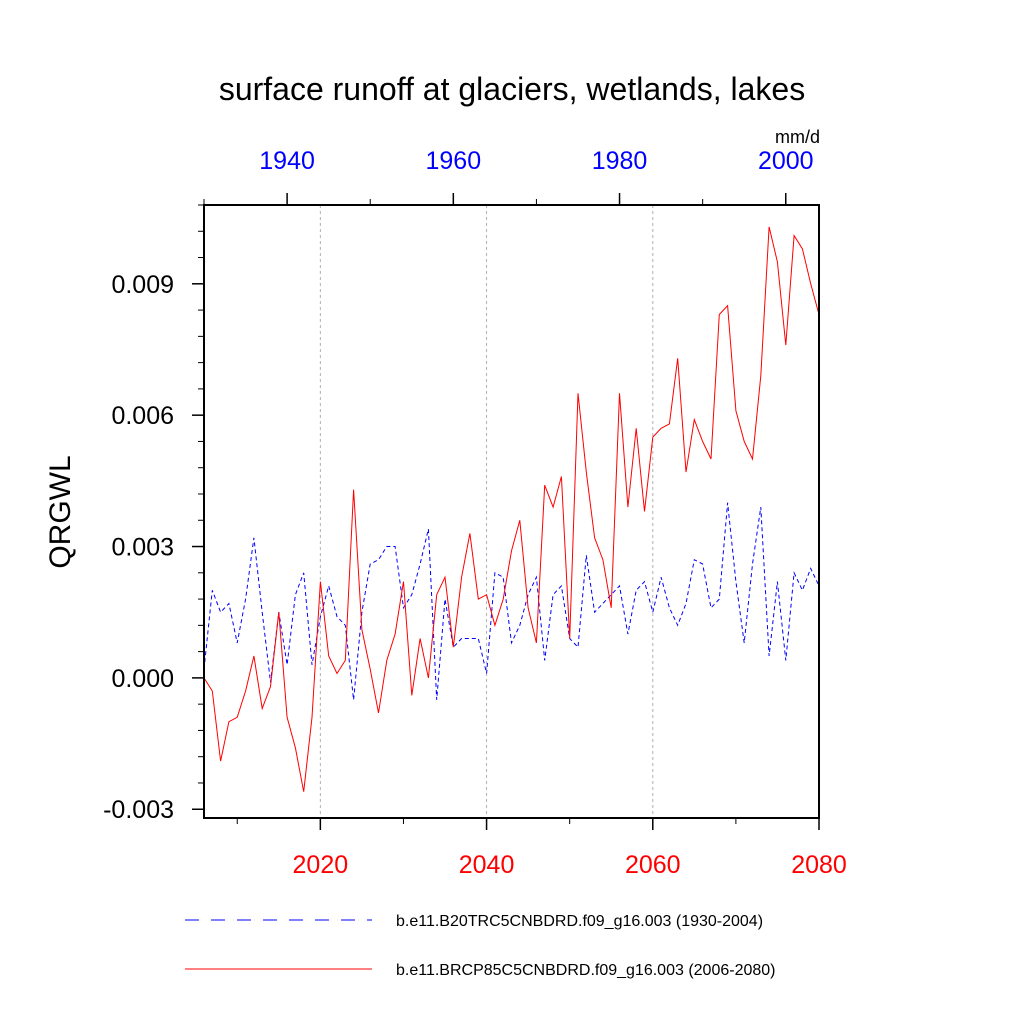  Describe the element at coordinates (653, 865) in the screenshot. I see `x-tick-label-bottom: 2060` at that location.